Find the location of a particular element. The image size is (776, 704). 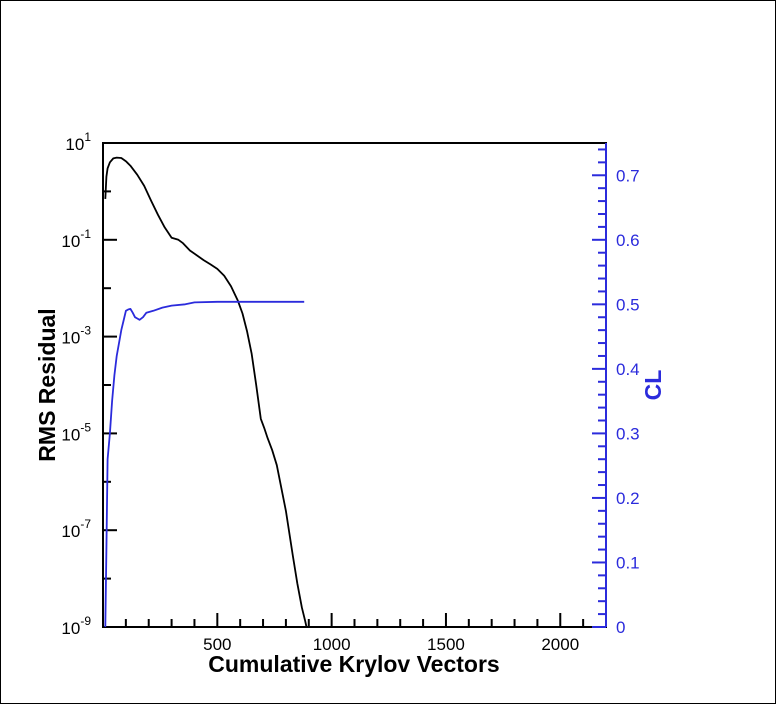

x-tick-label: 1000 is located at coordinates (332, 644).